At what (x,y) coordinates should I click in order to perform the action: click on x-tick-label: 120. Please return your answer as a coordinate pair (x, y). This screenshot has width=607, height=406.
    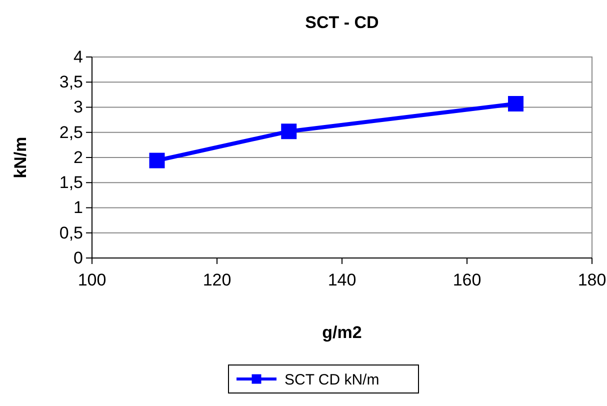
    Looking at the image, I should click on (217, 280).